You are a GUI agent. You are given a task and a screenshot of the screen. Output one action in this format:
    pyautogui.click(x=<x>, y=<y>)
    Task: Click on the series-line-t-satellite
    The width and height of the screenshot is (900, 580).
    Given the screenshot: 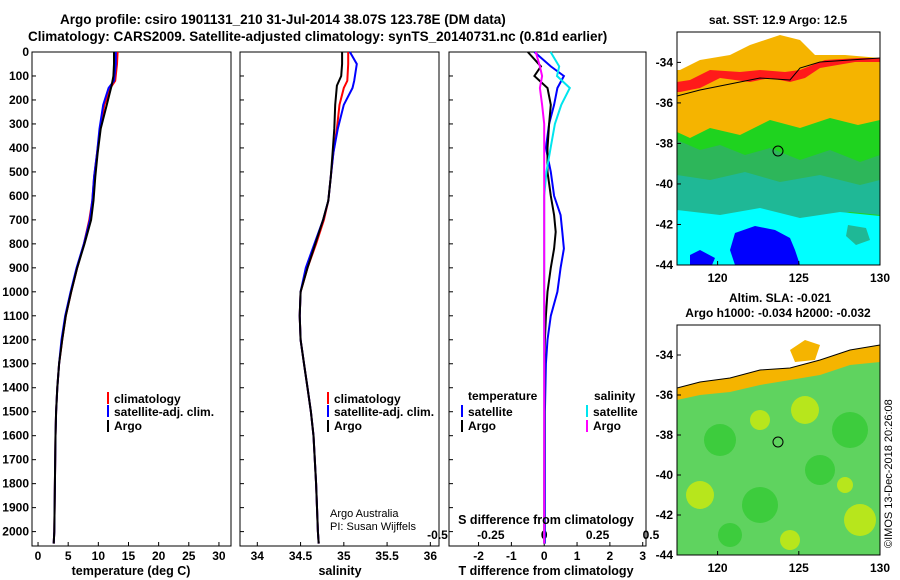 What is the action you would take?
    pyautogui.click(x=549, y=297)
    